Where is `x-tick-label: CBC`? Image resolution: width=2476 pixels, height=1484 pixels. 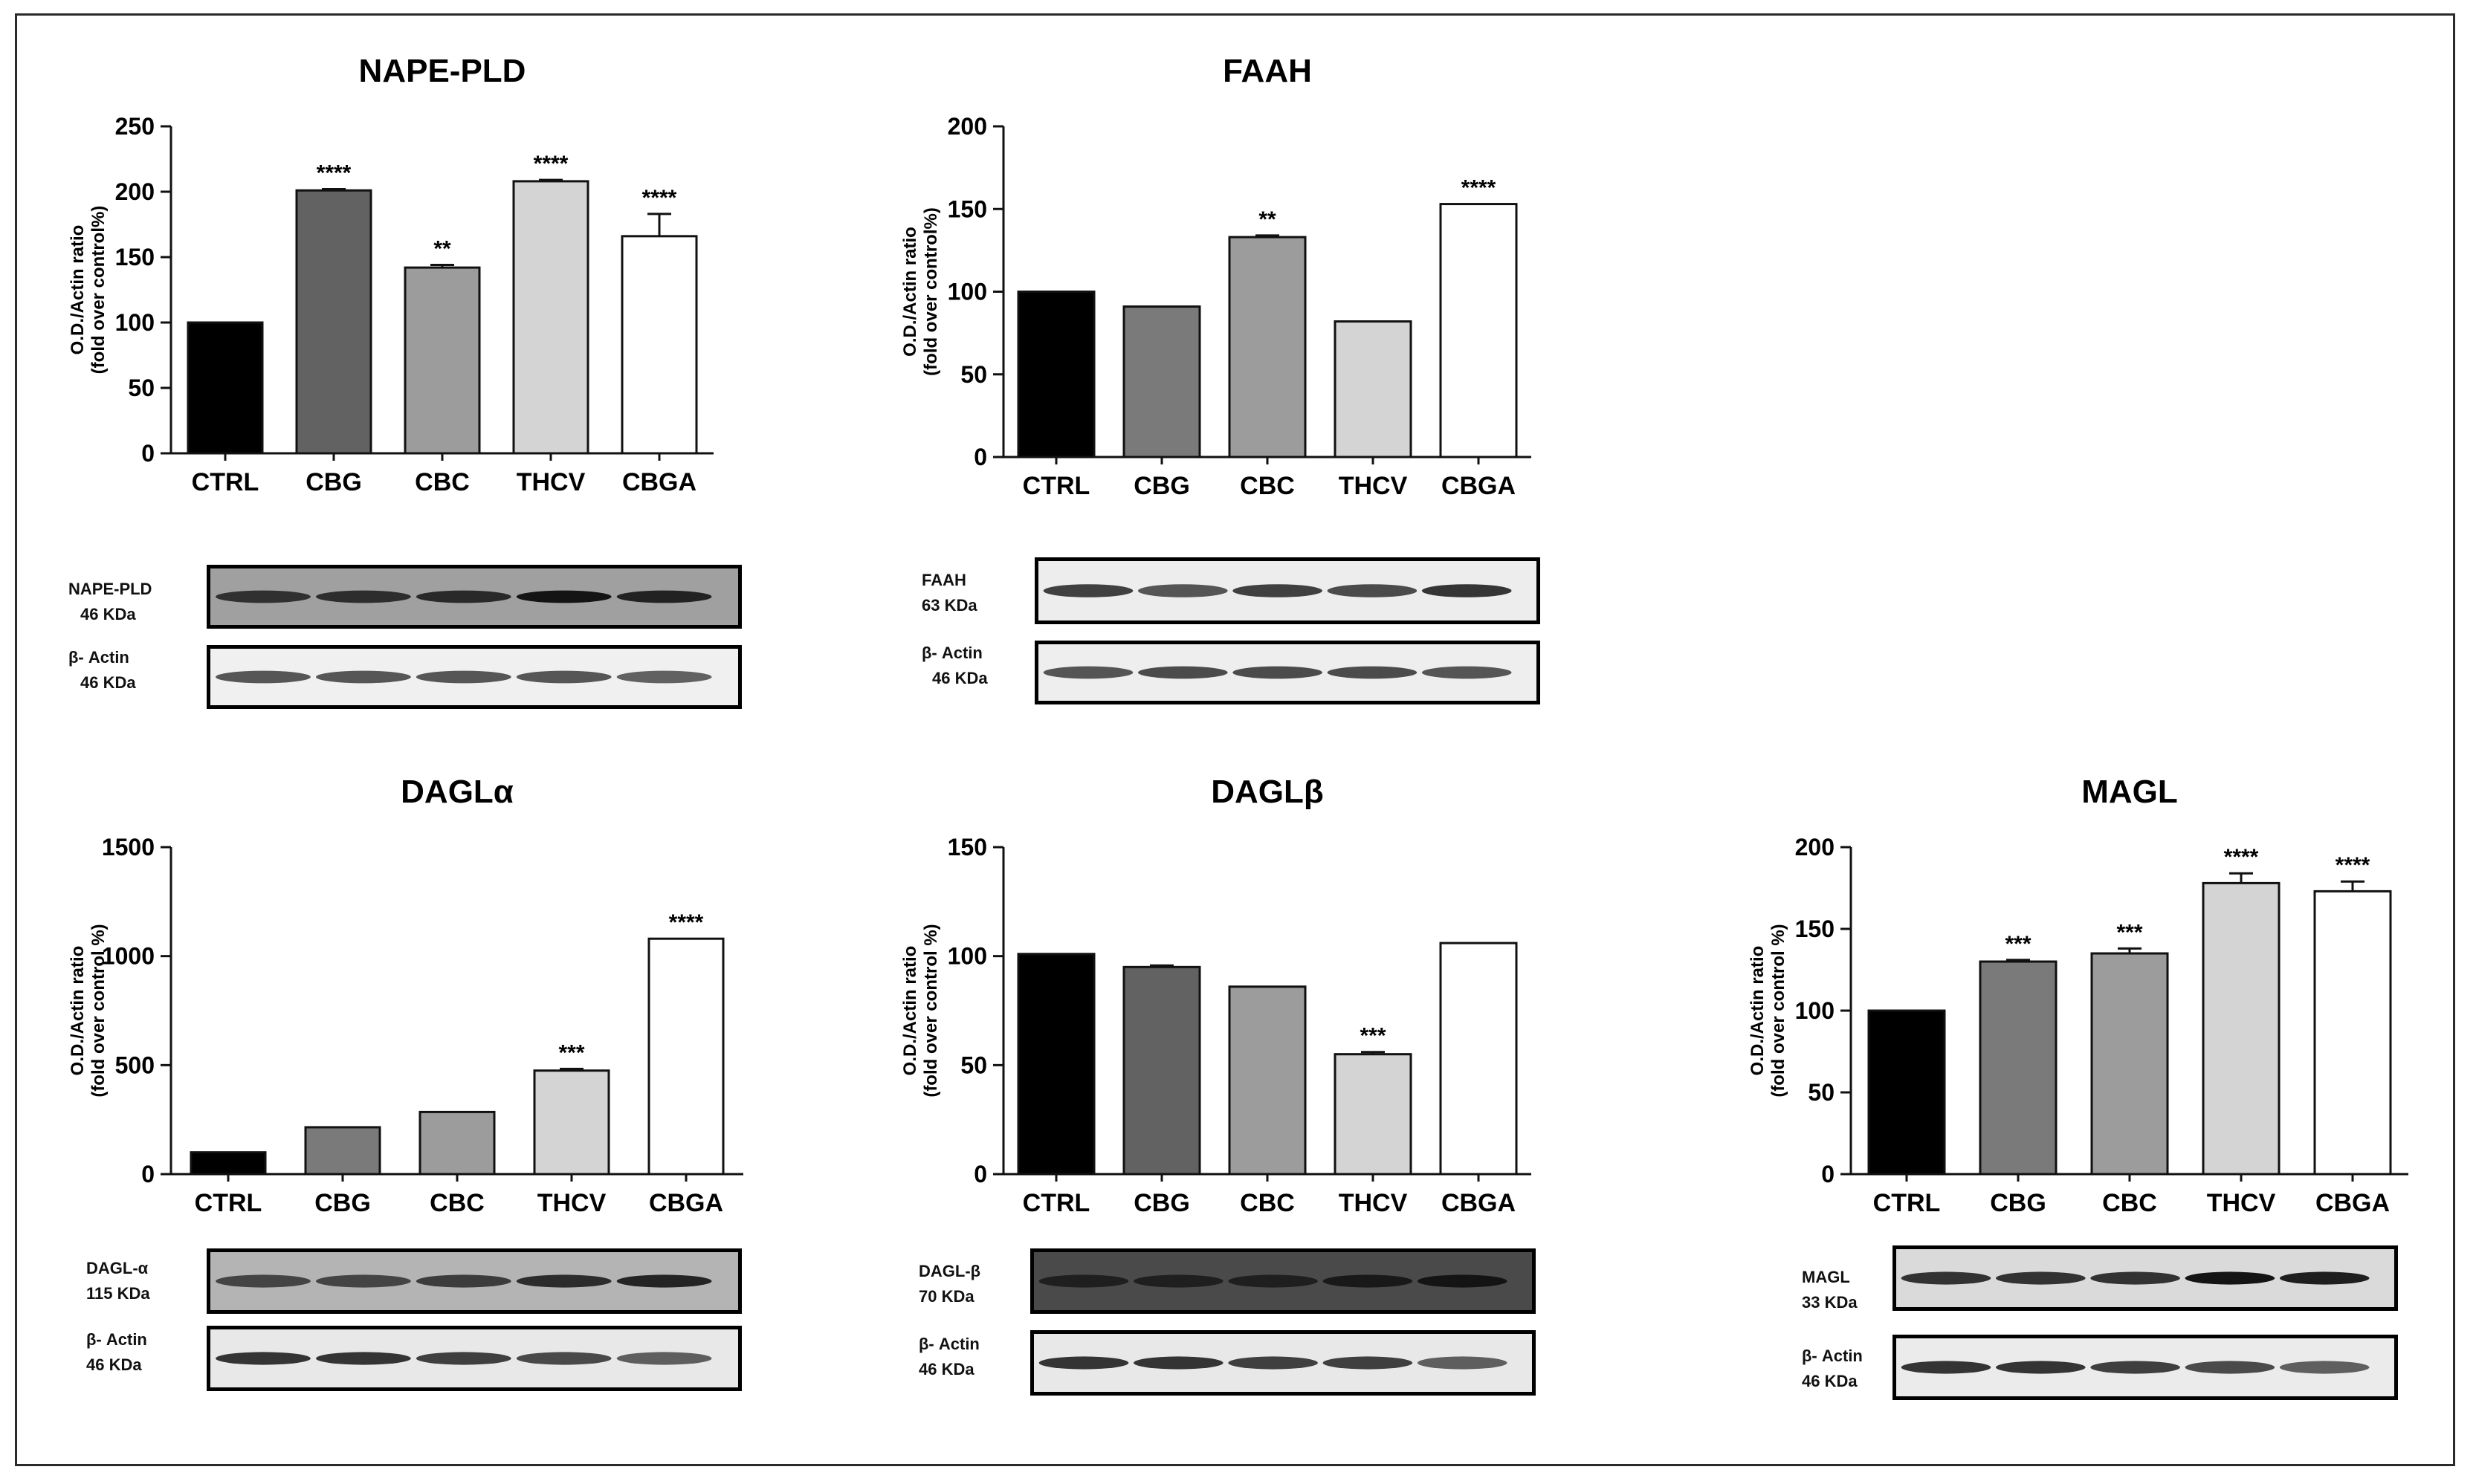 x-tick-label: CBC is located at coordinates (1267, 486).